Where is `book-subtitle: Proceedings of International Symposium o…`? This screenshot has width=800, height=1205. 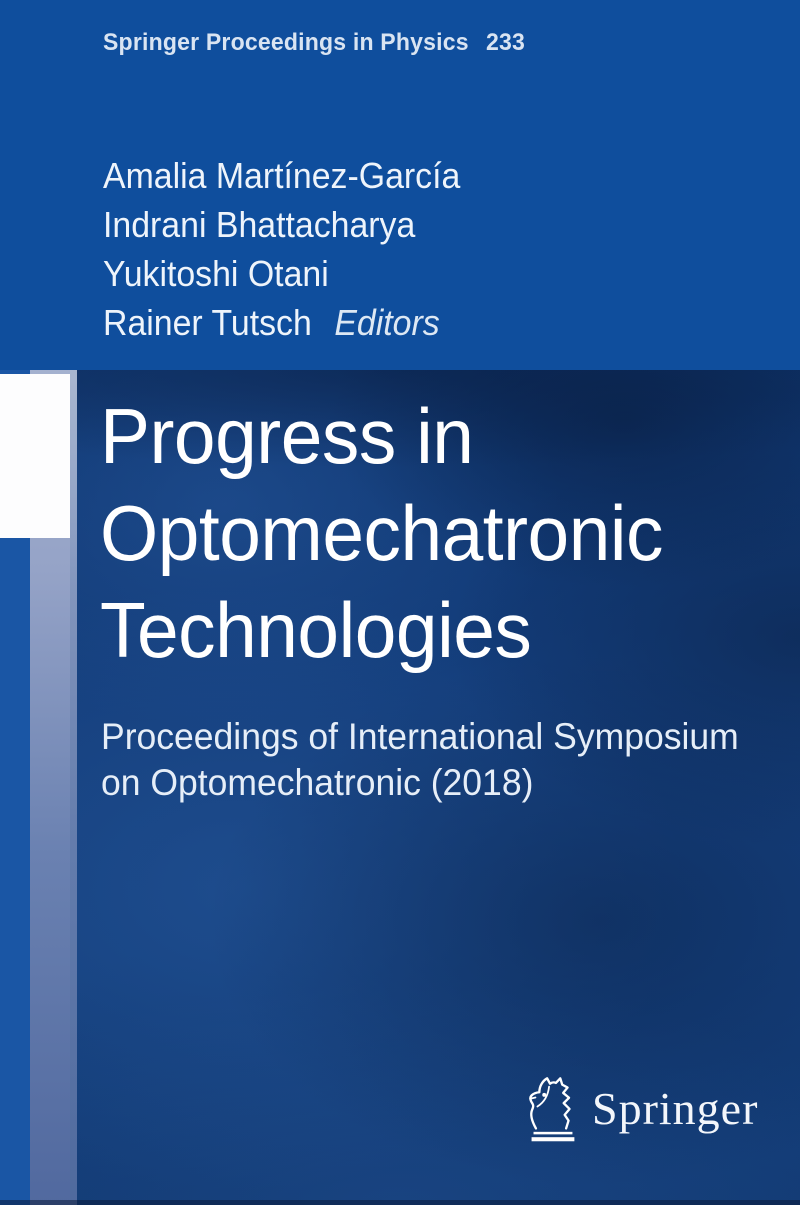 book-subtitle: Proceedings of International Symposium o… is located at coordinates (420, 760).